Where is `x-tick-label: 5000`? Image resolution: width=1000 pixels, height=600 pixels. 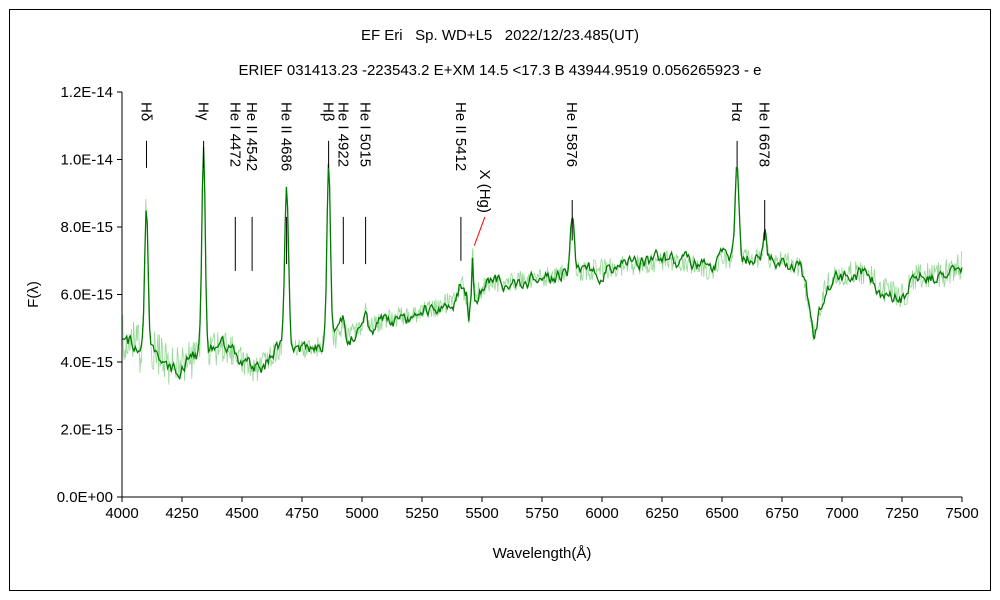 x-tick-label: 5000 is located at coordinates (361, 513).